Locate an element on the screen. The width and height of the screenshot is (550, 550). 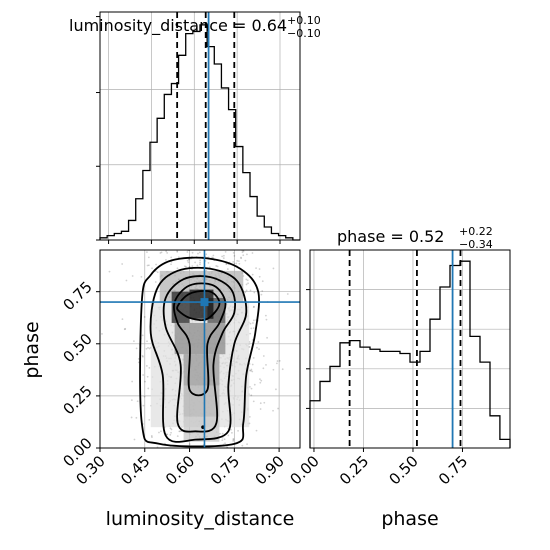
phase-x-axis-label: phase is located at coordinates (409, 519).